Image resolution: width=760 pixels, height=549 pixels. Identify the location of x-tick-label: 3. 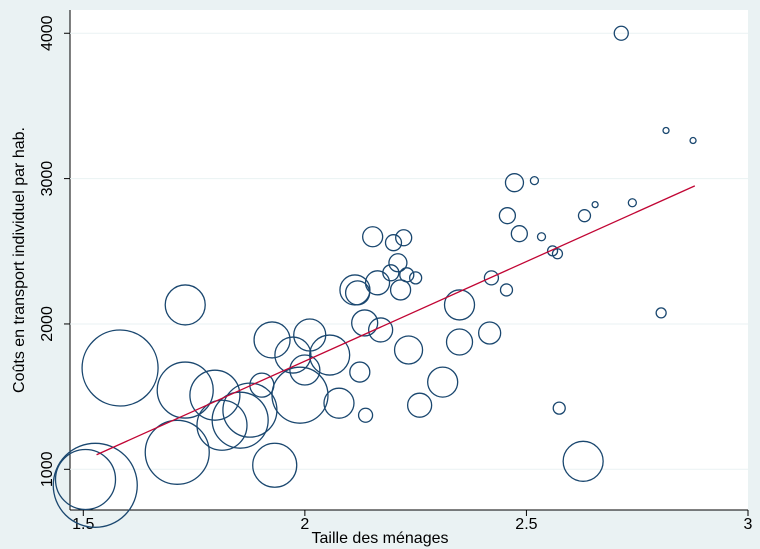
(748, 524).